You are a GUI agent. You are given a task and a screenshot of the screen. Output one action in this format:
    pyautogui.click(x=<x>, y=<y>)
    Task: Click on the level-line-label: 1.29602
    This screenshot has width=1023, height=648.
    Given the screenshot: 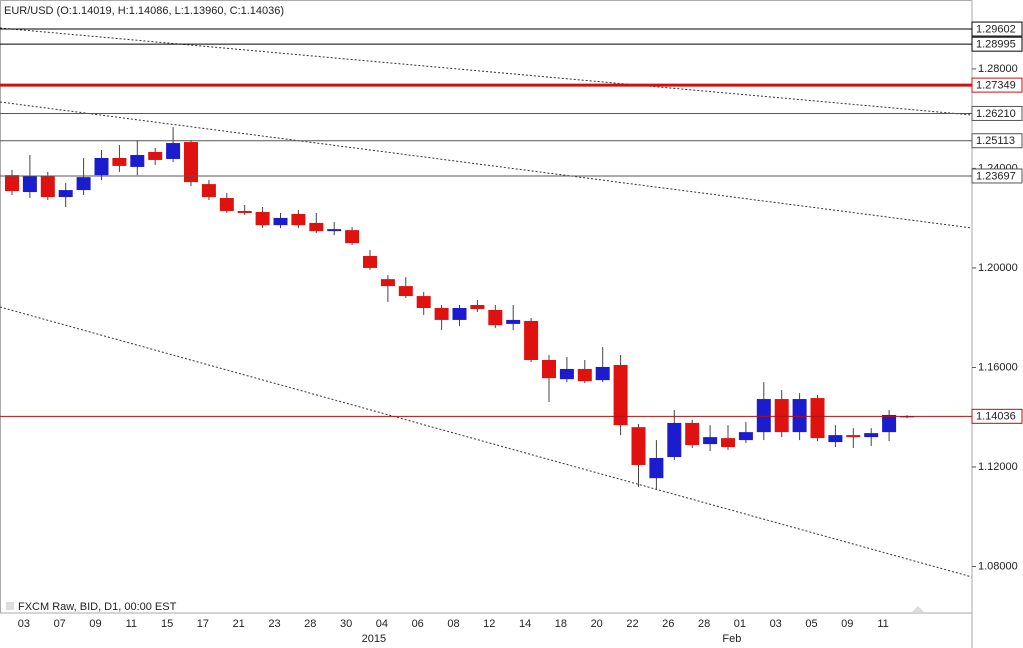 What is the action you would take?
    pyautogui.click(x=996, y=29)
    